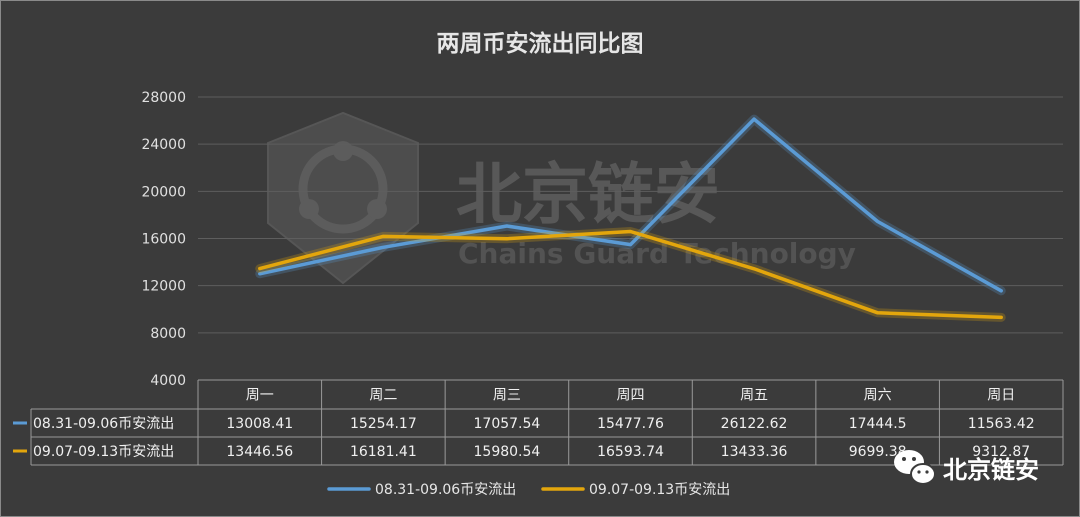 The width and height of the screenshot is (1080, 517). Describe the element at coordinates (507, 396) in the screenshot. I see `x-category-label: 周三` at that location.